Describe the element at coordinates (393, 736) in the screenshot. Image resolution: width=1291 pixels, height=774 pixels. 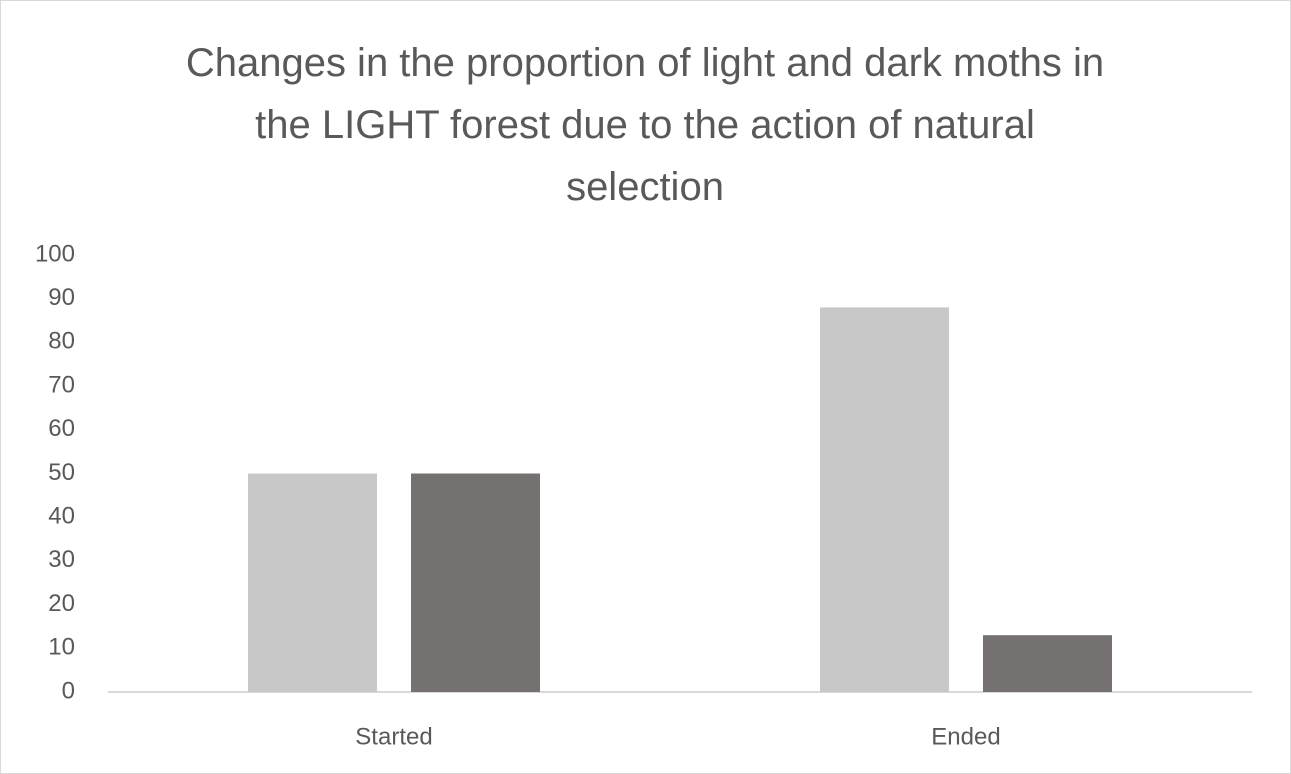
I see `x-tick-label: Started` at that location.